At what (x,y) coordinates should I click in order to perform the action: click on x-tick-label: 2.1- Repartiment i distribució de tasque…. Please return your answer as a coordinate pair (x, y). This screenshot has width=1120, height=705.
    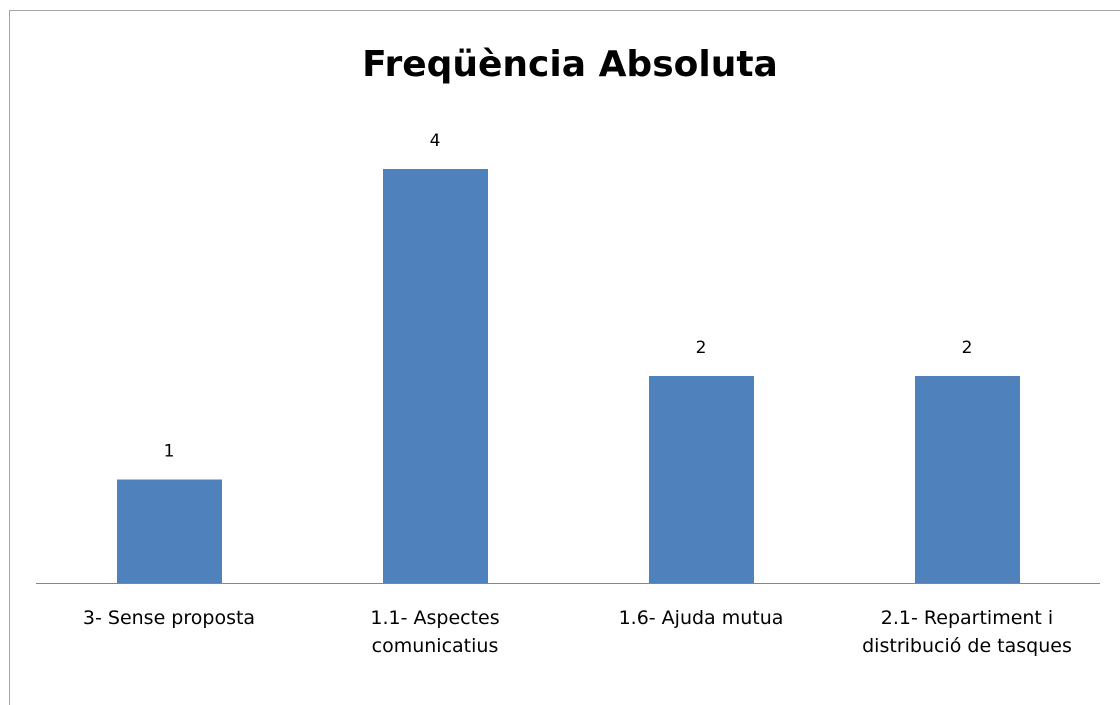
    Looking at the image, I should click on (967, 632).